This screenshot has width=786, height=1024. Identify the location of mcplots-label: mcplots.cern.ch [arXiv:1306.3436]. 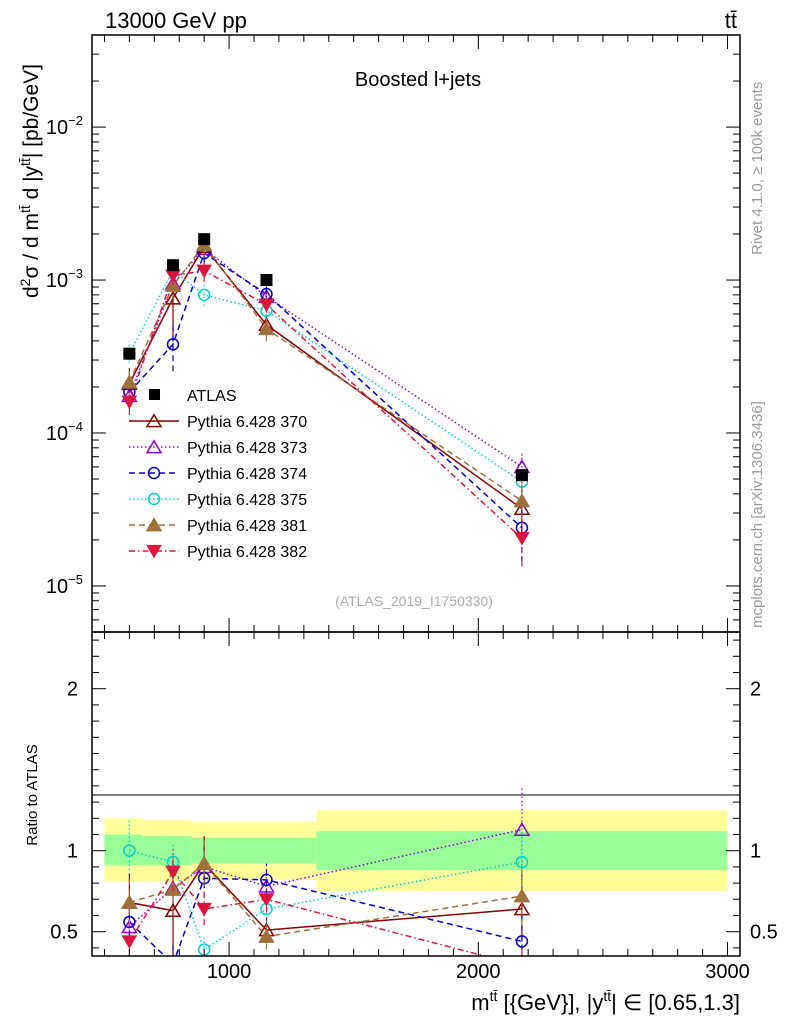
(757, 514).